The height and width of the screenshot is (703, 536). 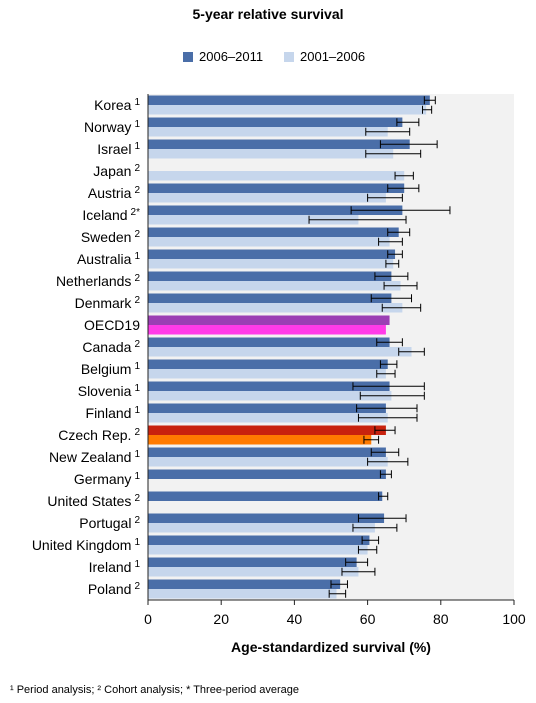 What do you see at coordinates (118, 149) in the screenshot?
I see `category-label: Israel 1` at bounding box center [118, 149].